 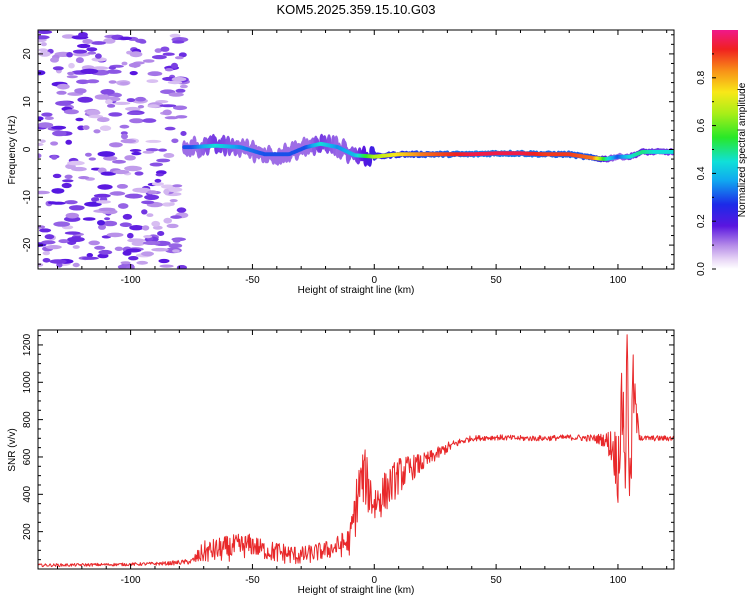 What do you see at coordinates (12, 150) in the screenshot?
I see `spectrogram-ylabel: Frequency (Hz)` at bounding box center [12, 150].